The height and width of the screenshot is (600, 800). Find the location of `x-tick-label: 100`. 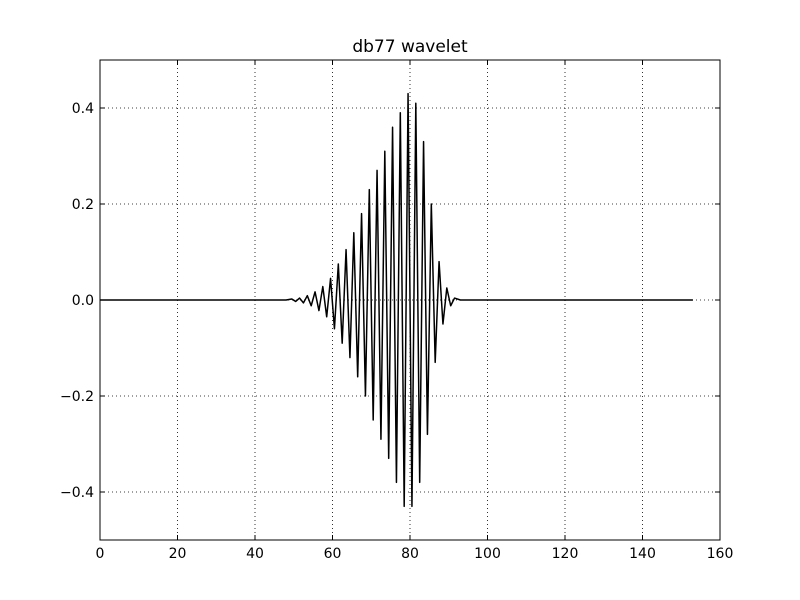

x-tick-label: 100 is located at coordinates (487, 554).